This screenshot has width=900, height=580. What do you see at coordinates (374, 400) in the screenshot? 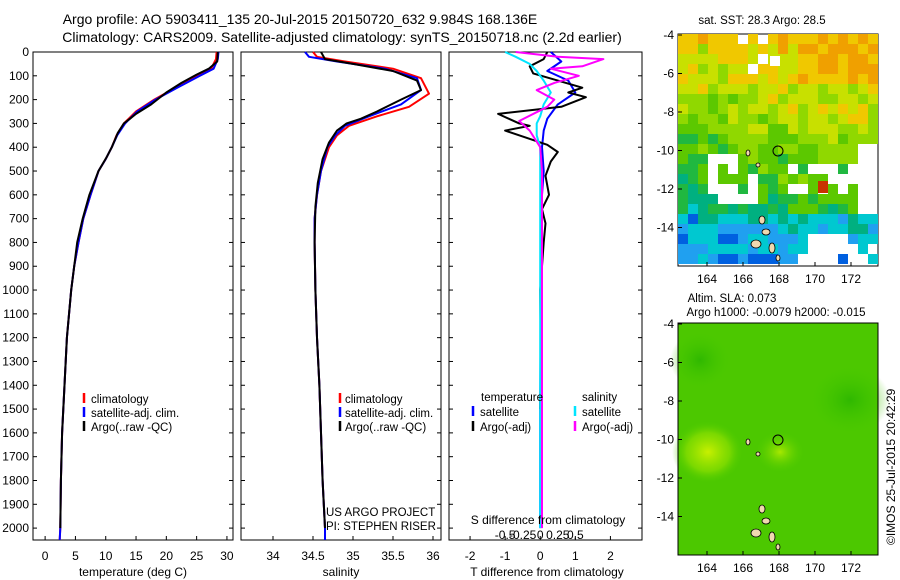
I see `legend-label: climatology` at bounding box center [374, 400].